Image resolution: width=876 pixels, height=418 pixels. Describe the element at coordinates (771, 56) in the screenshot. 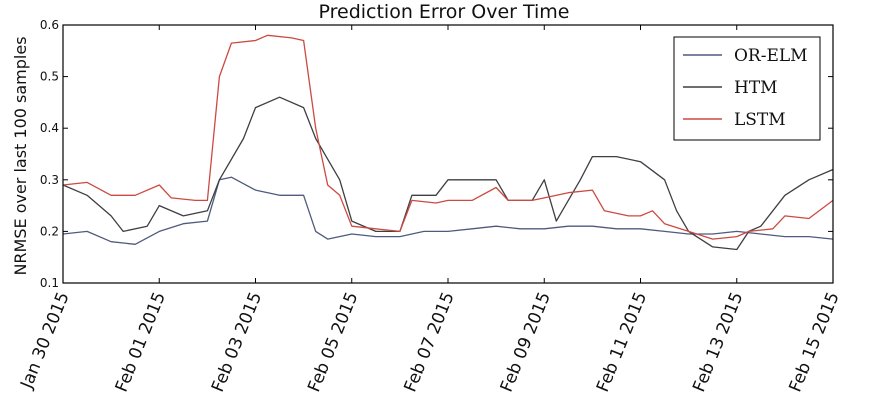

I see `legend-label-or-elm: OR-ELM` at that location.